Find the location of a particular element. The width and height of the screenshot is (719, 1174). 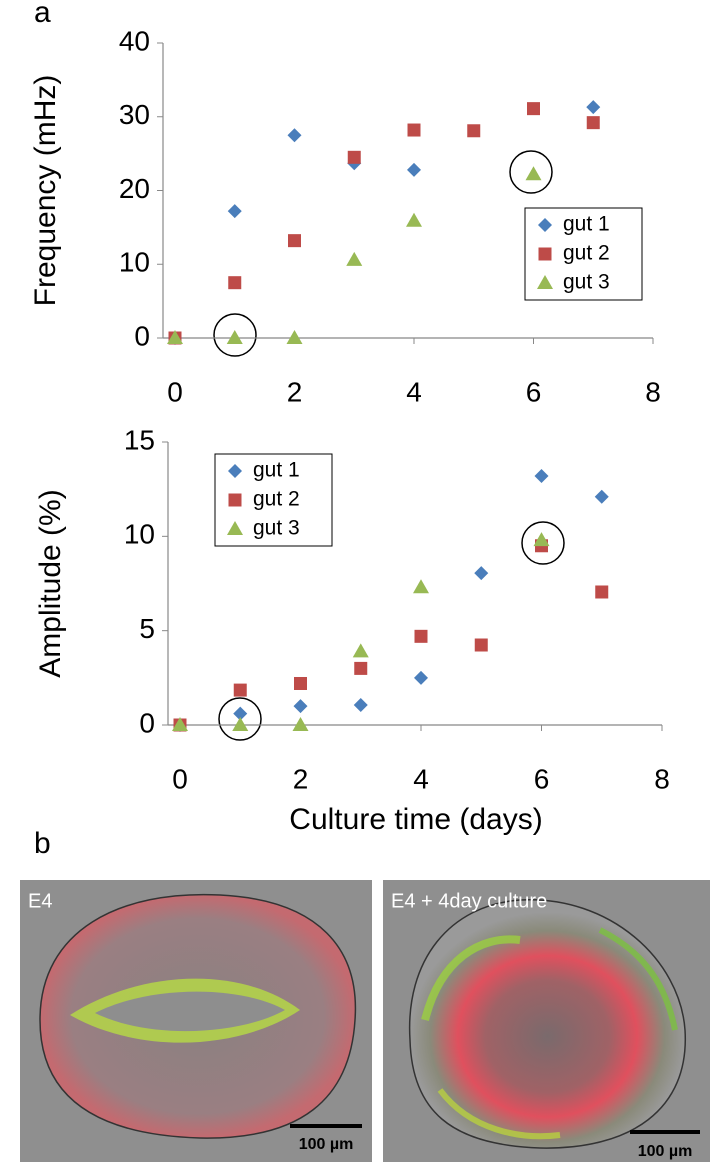

y-tick-label: 15 is located at coordinates (139, 439).